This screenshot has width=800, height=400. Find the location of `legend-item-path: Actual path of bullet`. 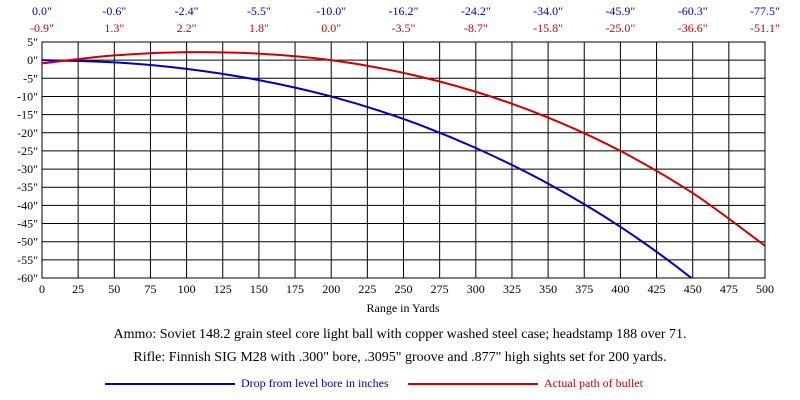

legend-item-path: Actual path of bullet is located at coordinates (538, 384).